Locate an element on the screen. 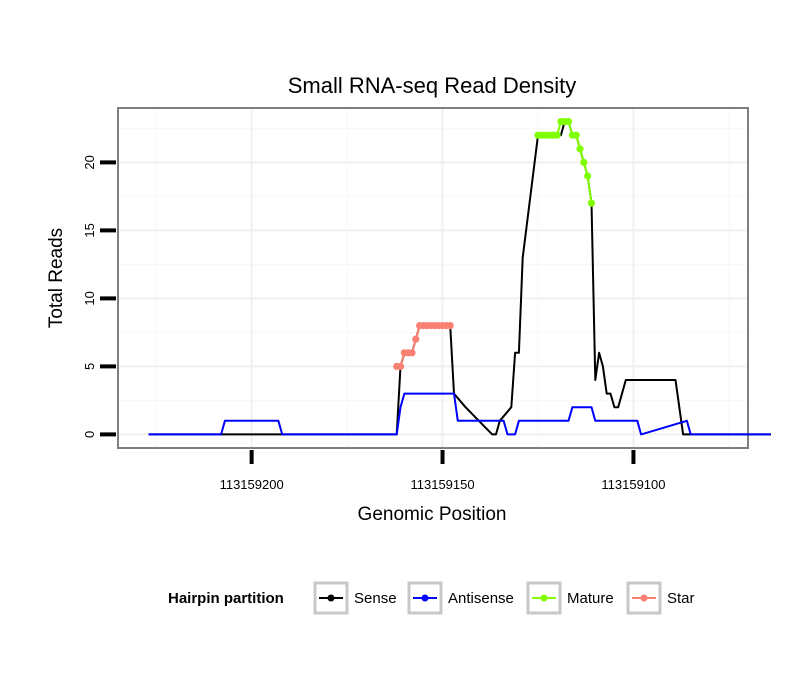 This screenshot has height=690, width=810. y-tick-label: 0 is located at coordinates (89, 434).